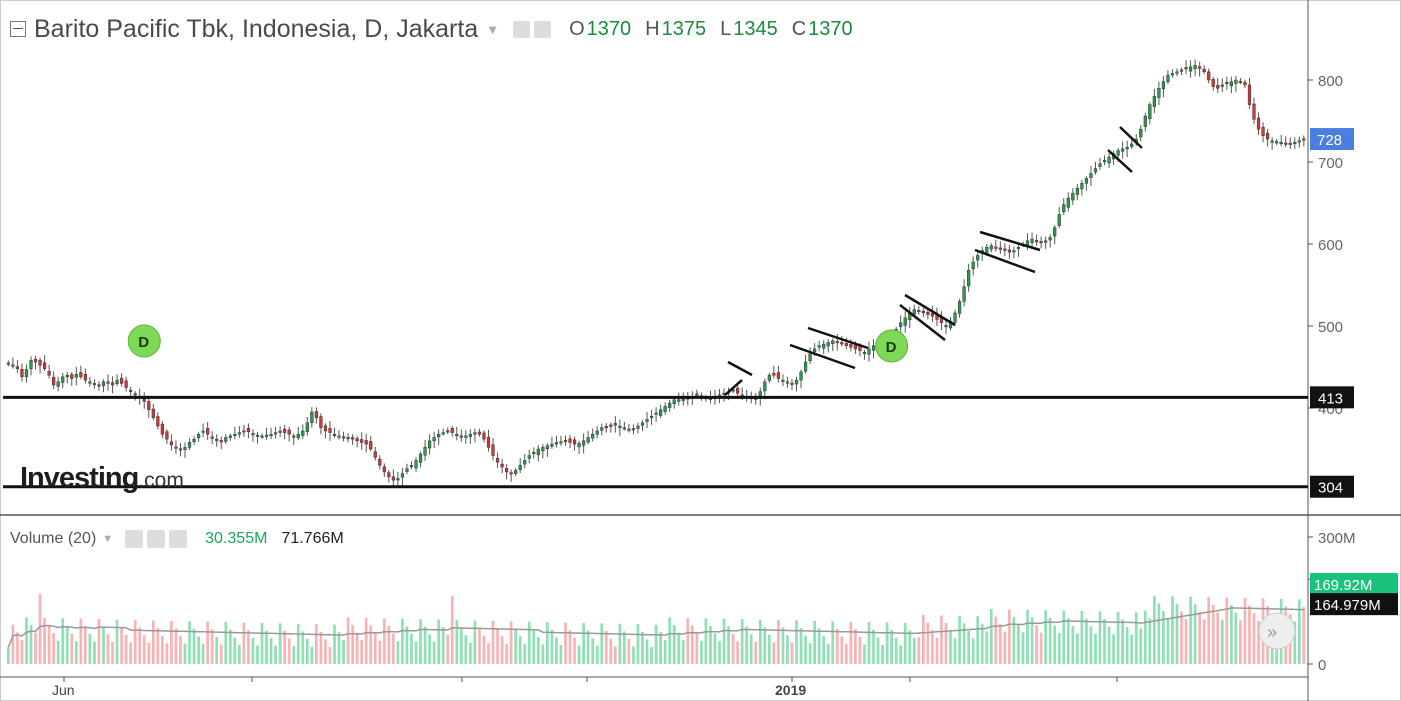  Describe the element at coordinates (1354, 584) in the screenshot. I see `volume-label-bg` at that location.